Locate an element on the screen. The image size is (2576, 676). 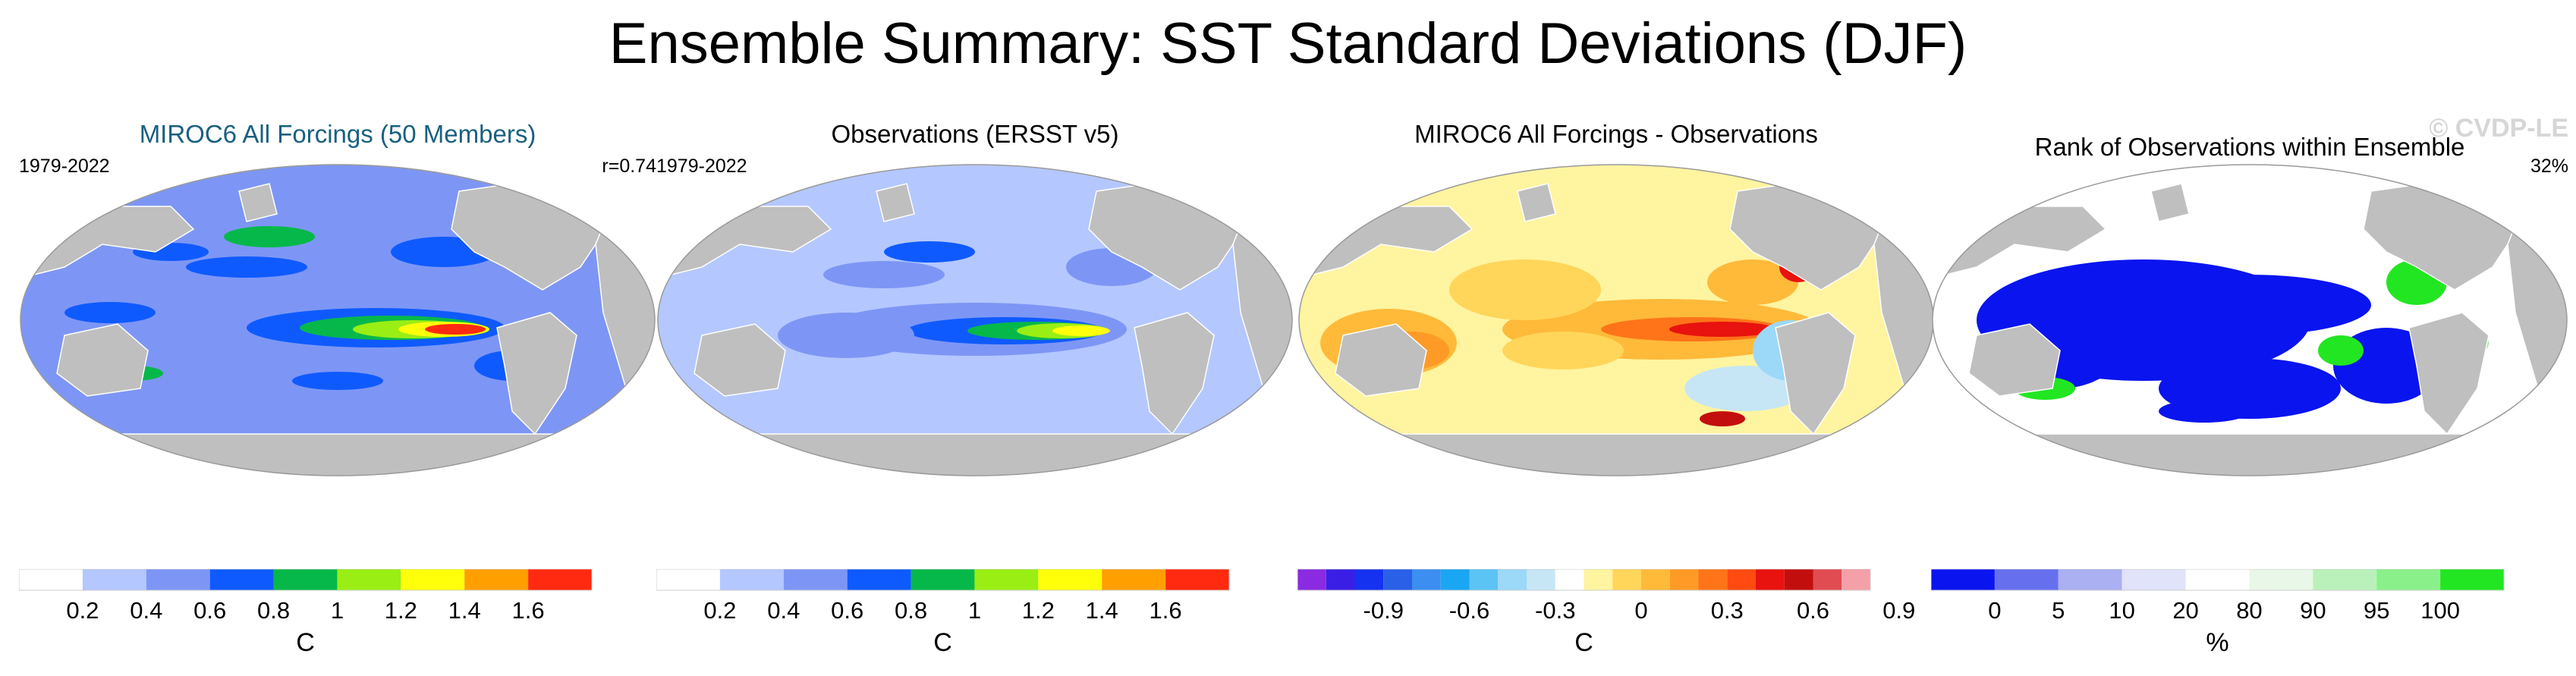
colorbar-unit: % is located at coordinates (2217, 642).